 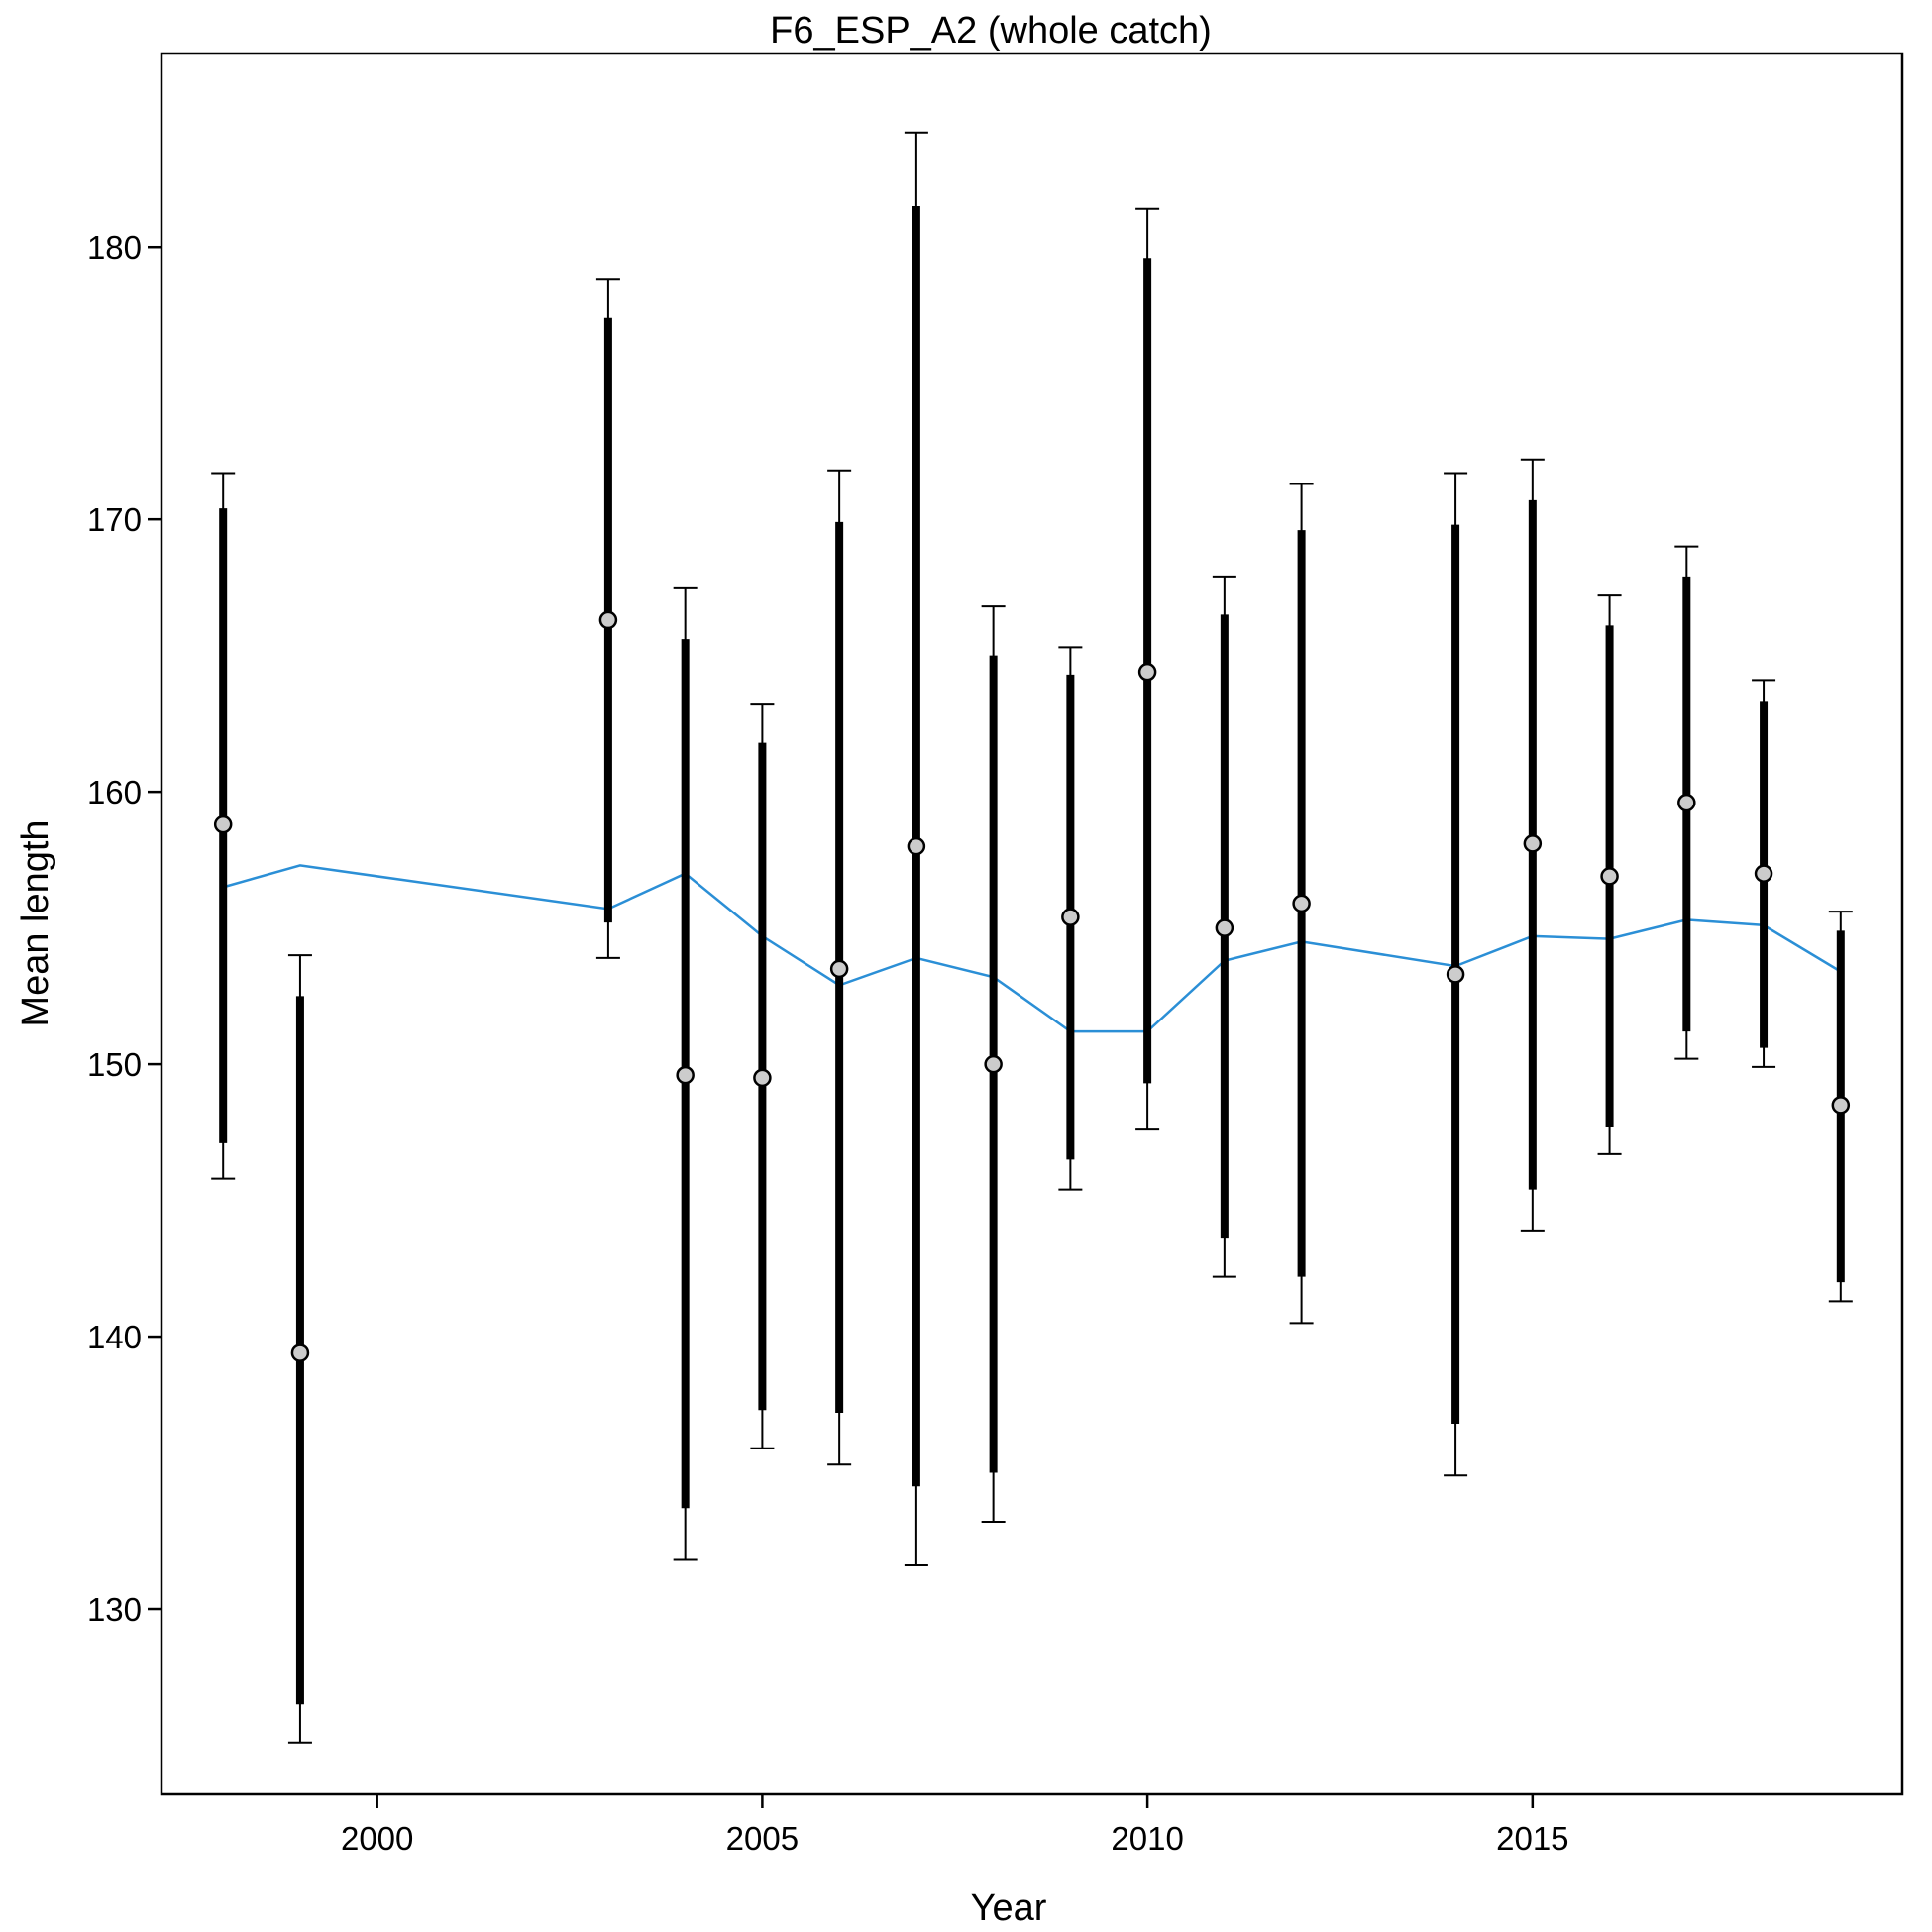 I want to click on x-tick-label: 2000, so click(x=377, y=1839).